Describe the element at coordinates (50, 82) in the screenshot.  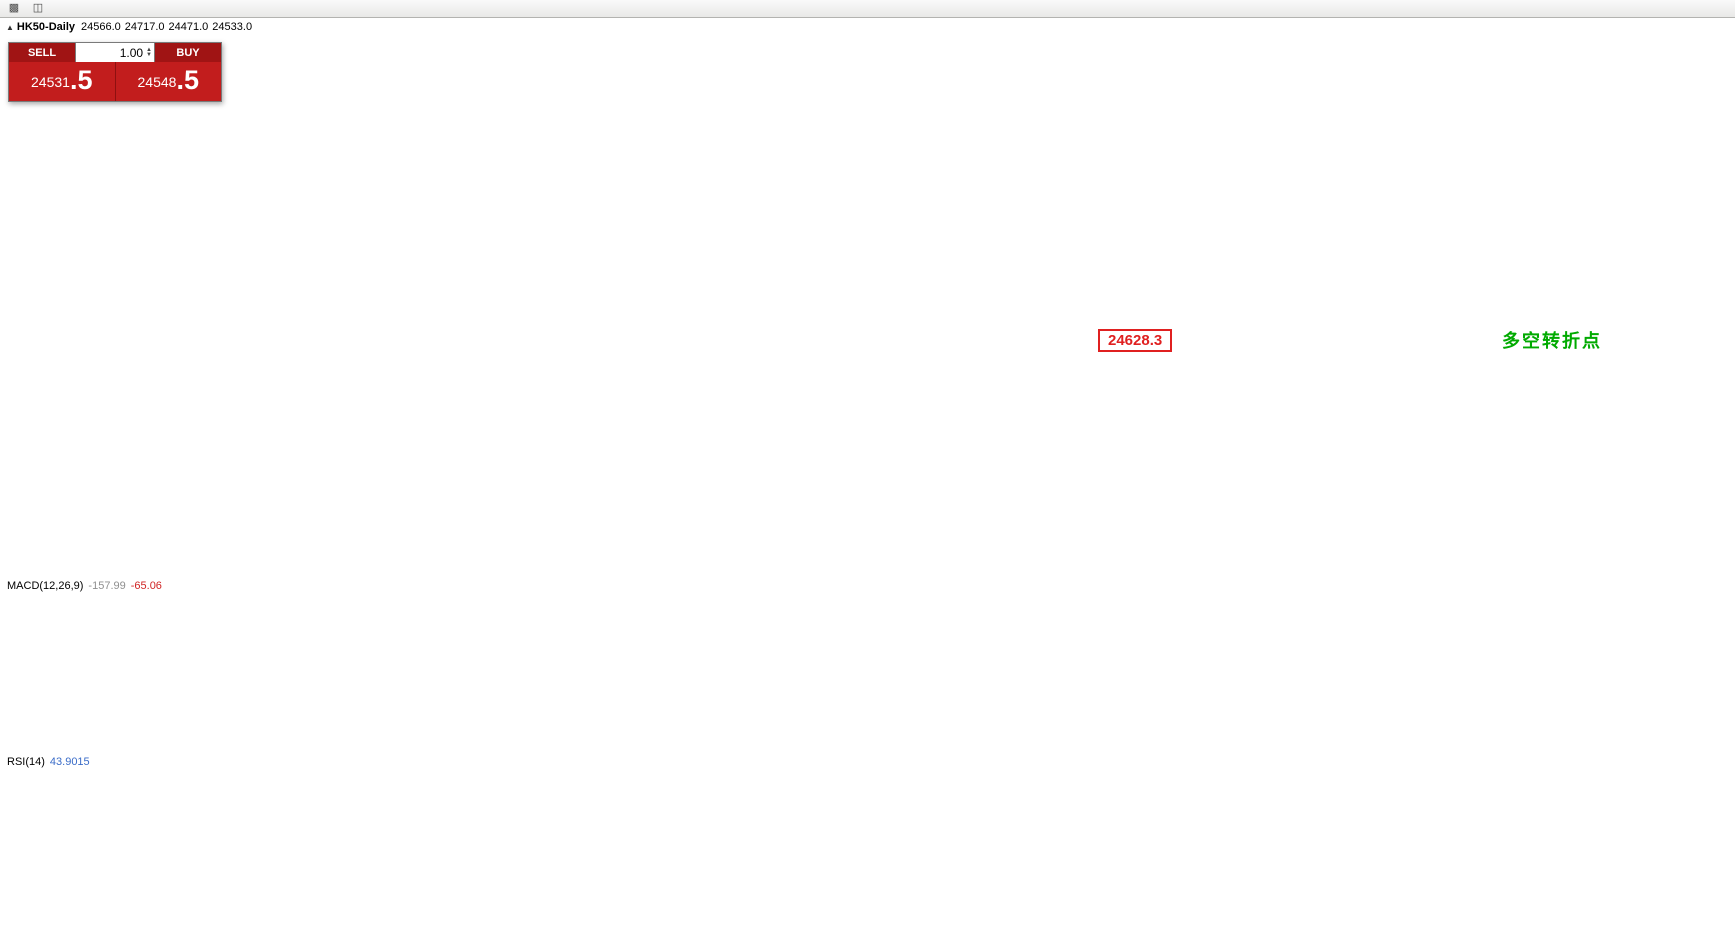
I see `sell-price-main: 24531` at that location.